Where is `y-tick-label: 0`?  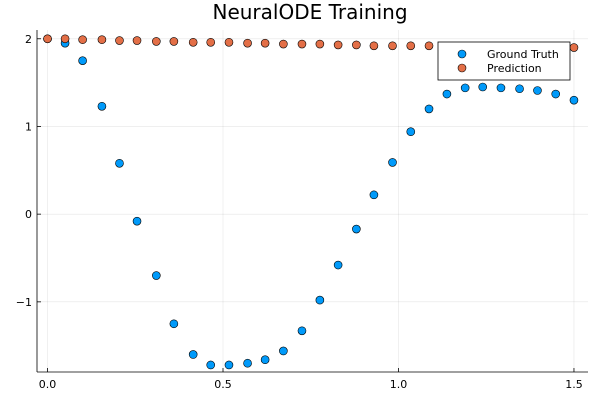
y-tick-label: 0 is located at coordinates (28, 214).